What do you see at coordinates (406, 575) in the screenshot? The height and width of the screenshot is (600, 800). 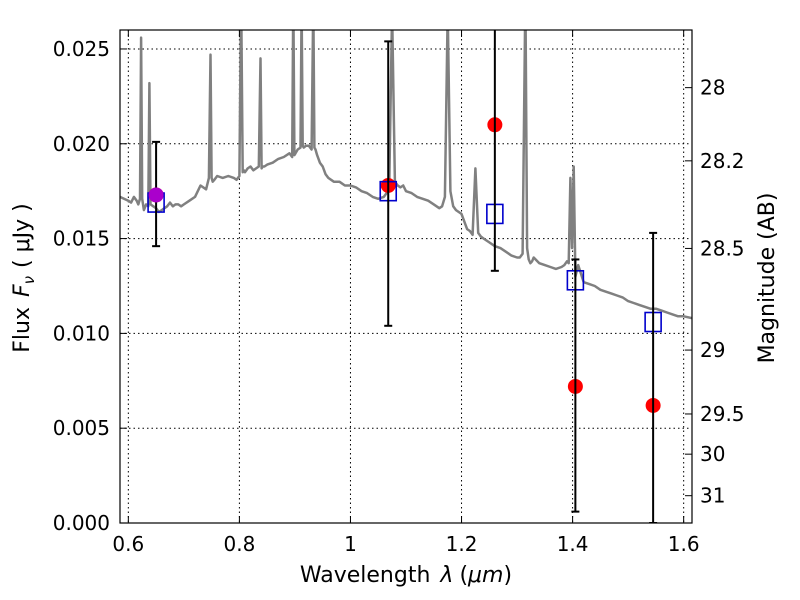 I see `x-axis-label: Wavelength λ (μm)` at bounding box center [406, 575].